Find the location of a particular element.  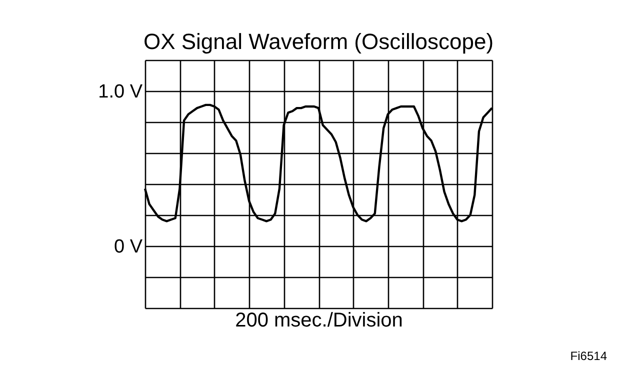

chart-title: OX Signal Waveform (Oscilloscope) is located at coordinates (318, 41).